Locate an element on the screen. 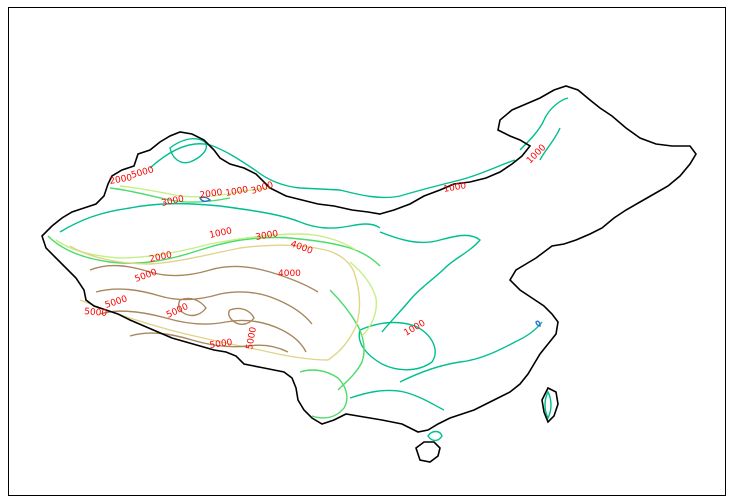  contour-1000-junggar is located at coordinates (188, 151).